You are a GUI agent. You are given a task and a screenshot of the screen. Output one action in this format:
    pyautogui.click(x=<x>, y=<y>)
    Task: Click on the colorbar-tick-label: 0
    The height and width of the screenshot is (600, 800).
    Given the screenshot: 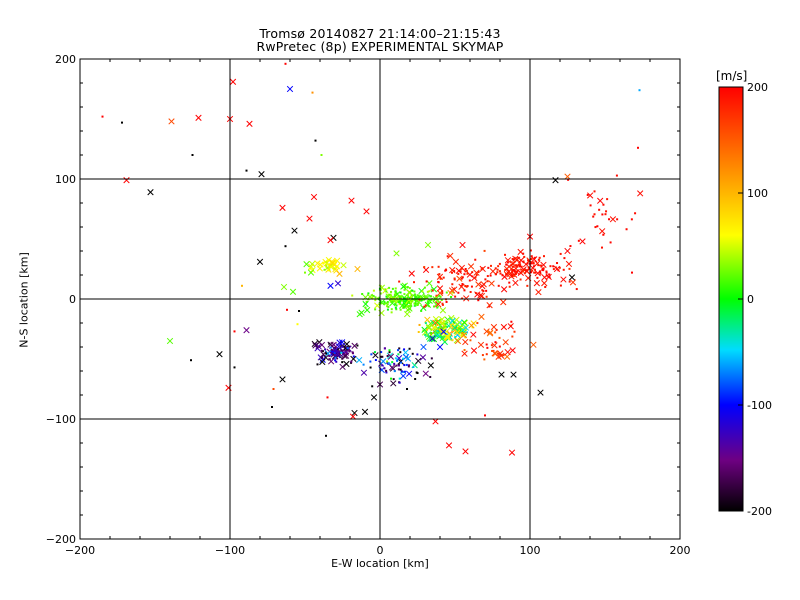 What is the action you would take?
    pyautogui.click(x=750, y=299)
    